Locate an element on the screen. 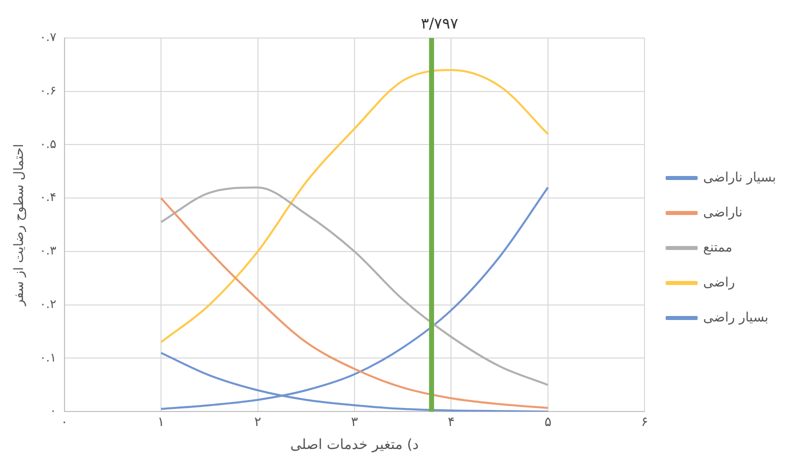  y-tick-label: ۰.۷ is located at coordinates (48, 37).